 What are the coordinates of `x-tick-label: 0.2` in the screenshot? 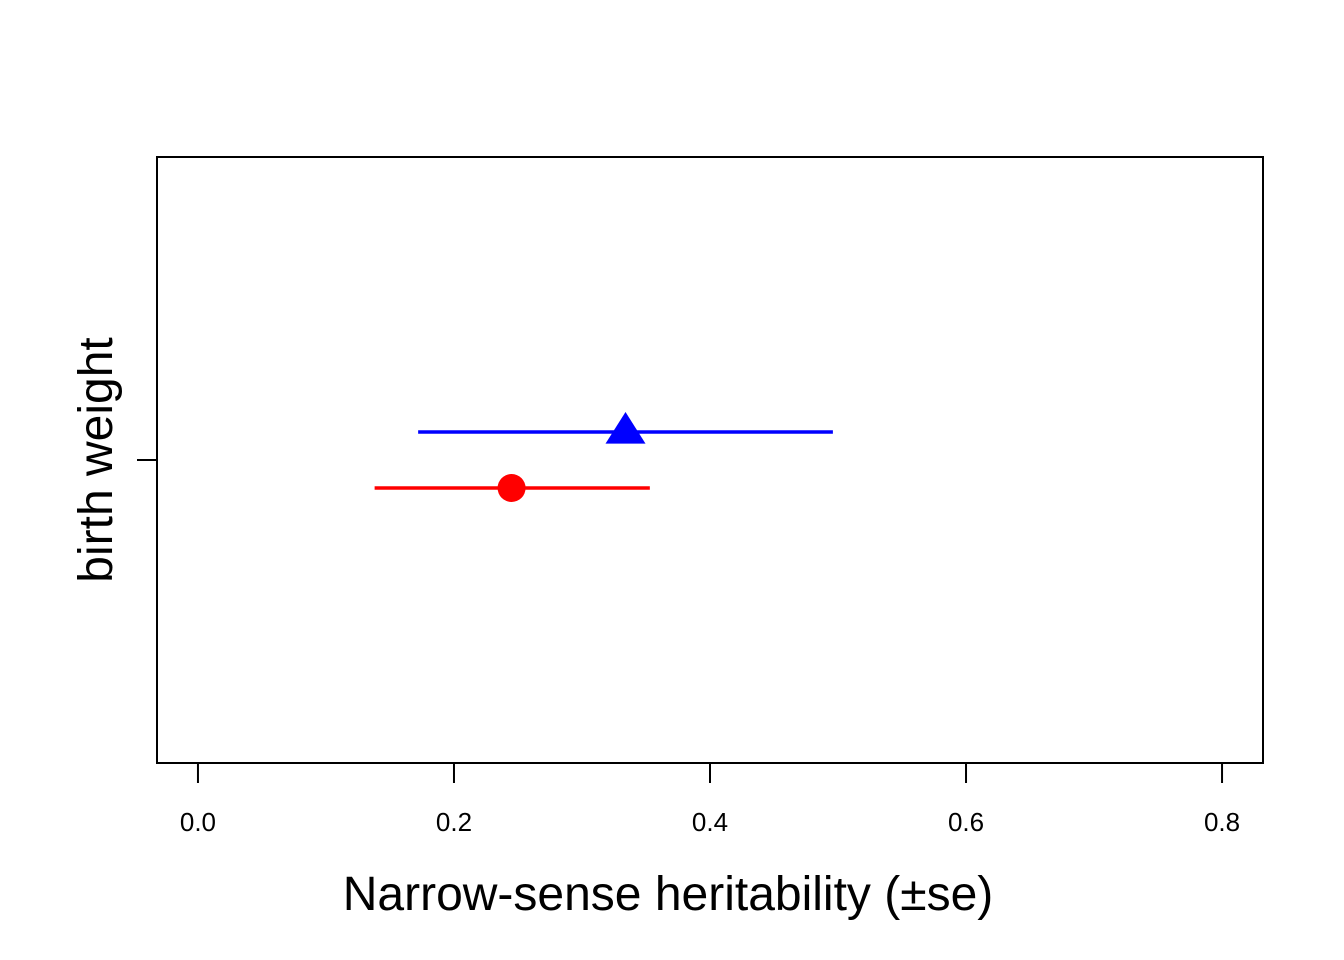 It's located at (454, 822).